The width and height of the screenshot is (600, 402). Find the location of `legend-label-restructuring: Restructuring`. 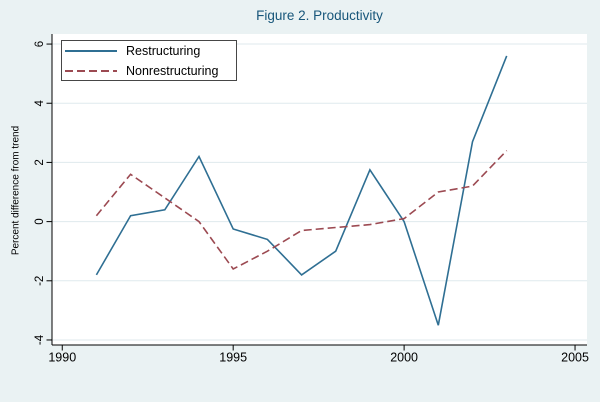

legend-label-restructuring: Restructuring is located at coordinates (163, 50).